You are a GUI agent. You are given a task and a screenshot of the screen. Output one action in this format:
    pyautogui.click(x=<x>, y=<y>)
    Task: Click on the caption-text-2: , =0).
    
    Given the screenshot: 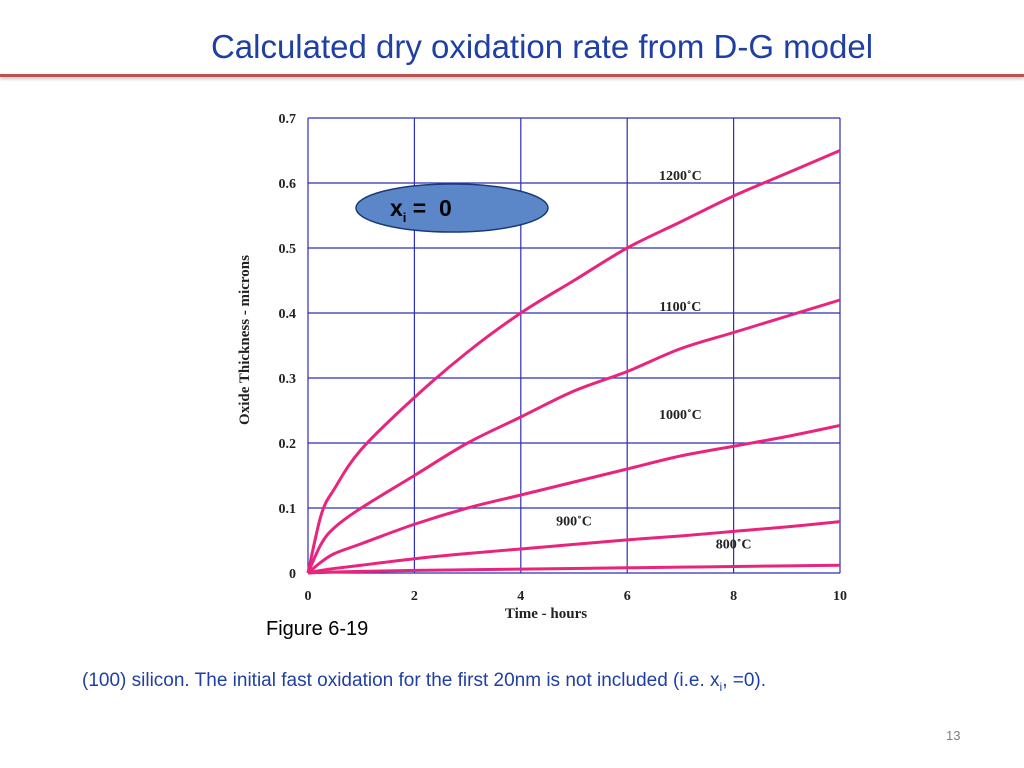 What is the action you would take?
    pyautogui.click(x=744, y=680)
    